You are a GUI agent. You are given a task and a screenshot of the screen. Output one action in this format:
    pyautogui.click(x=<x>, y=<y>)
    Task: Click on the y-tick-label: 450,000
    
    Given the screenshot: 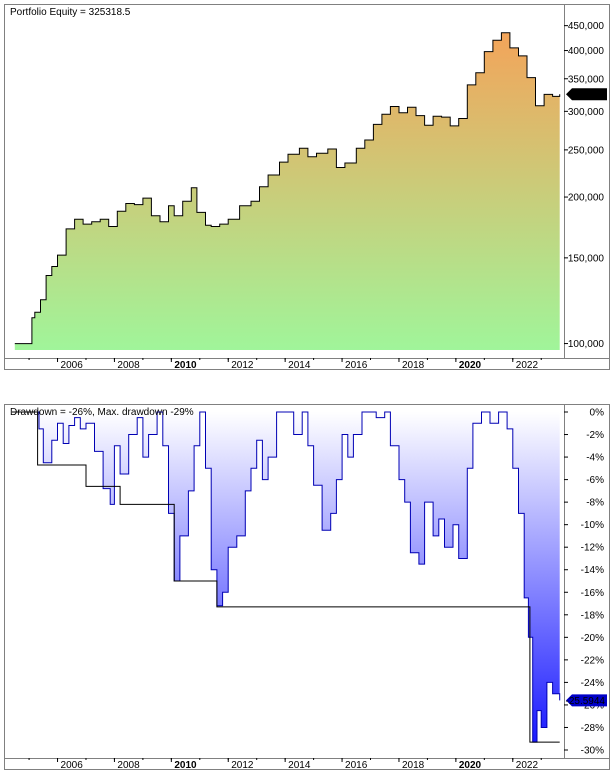 What is the action you would take?
    pyautogui.click(x=586, y=26)
    